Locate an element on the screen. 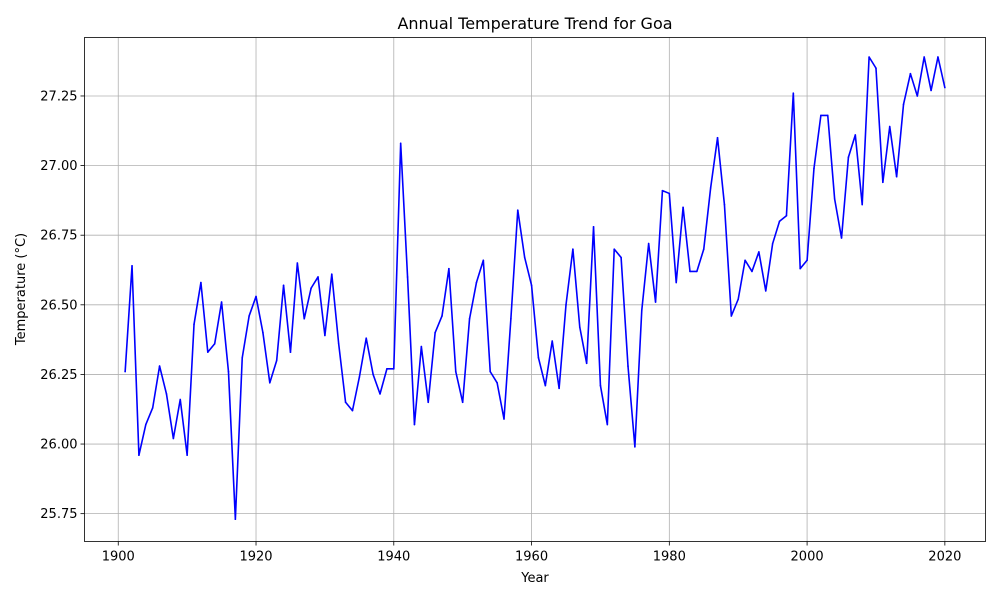 This screenshot has width=1000, height=600. y-tick-label: 25.75 is located at coordinates (58, 514).